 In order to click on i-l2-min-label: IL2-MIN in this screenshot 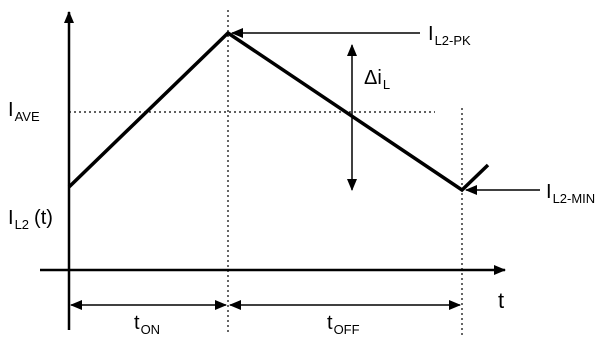, I will do `click(571, 193)`.